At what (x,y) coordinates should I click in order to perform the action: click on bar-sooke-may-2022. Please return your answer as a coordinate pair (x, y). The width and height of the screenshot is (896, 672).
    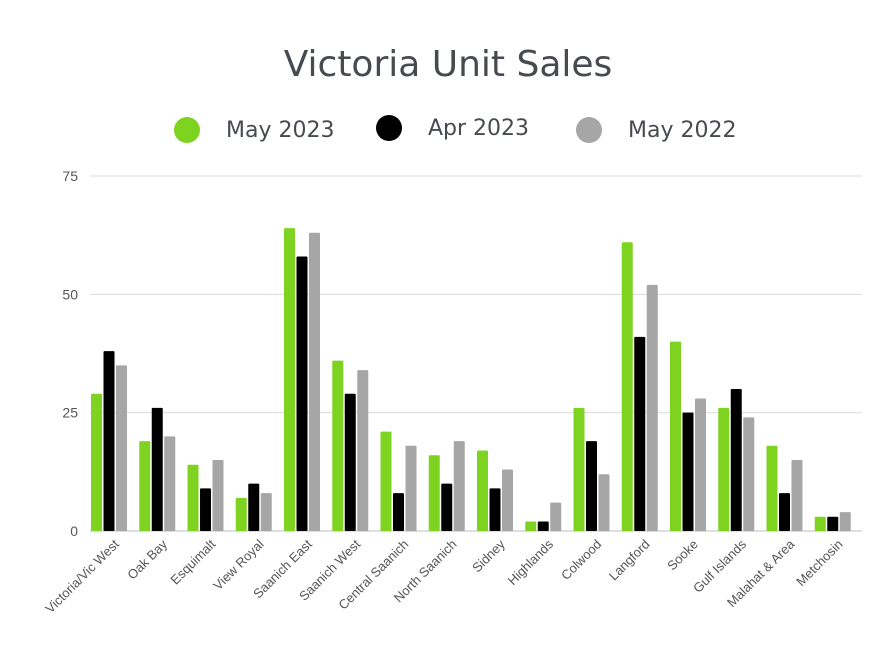
    Looking at the image, I should click on (700, 464).